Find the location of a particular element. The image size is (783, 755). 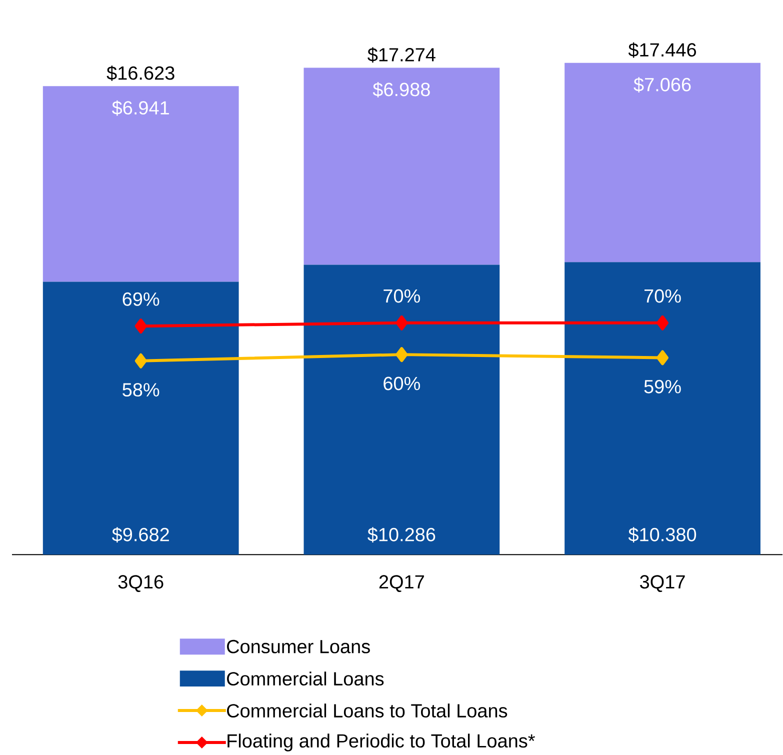

x-tick-label: 3Q16 is located at coordinates (141, 583).